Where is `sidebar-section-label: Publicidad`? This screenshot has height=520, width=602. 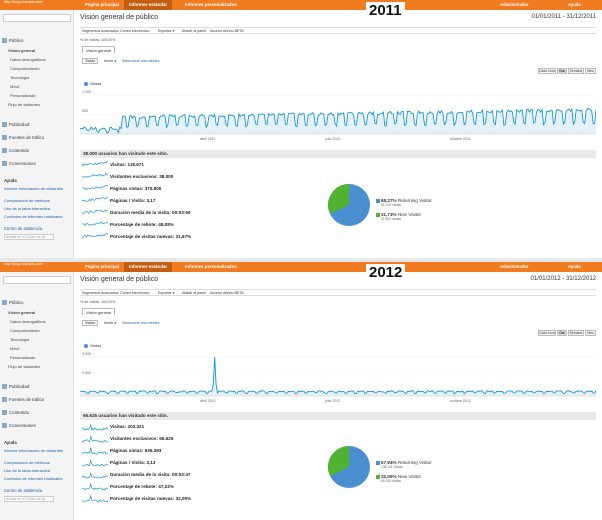
sidebar-section-label: Publicidad is located at coordinates (19, 124).